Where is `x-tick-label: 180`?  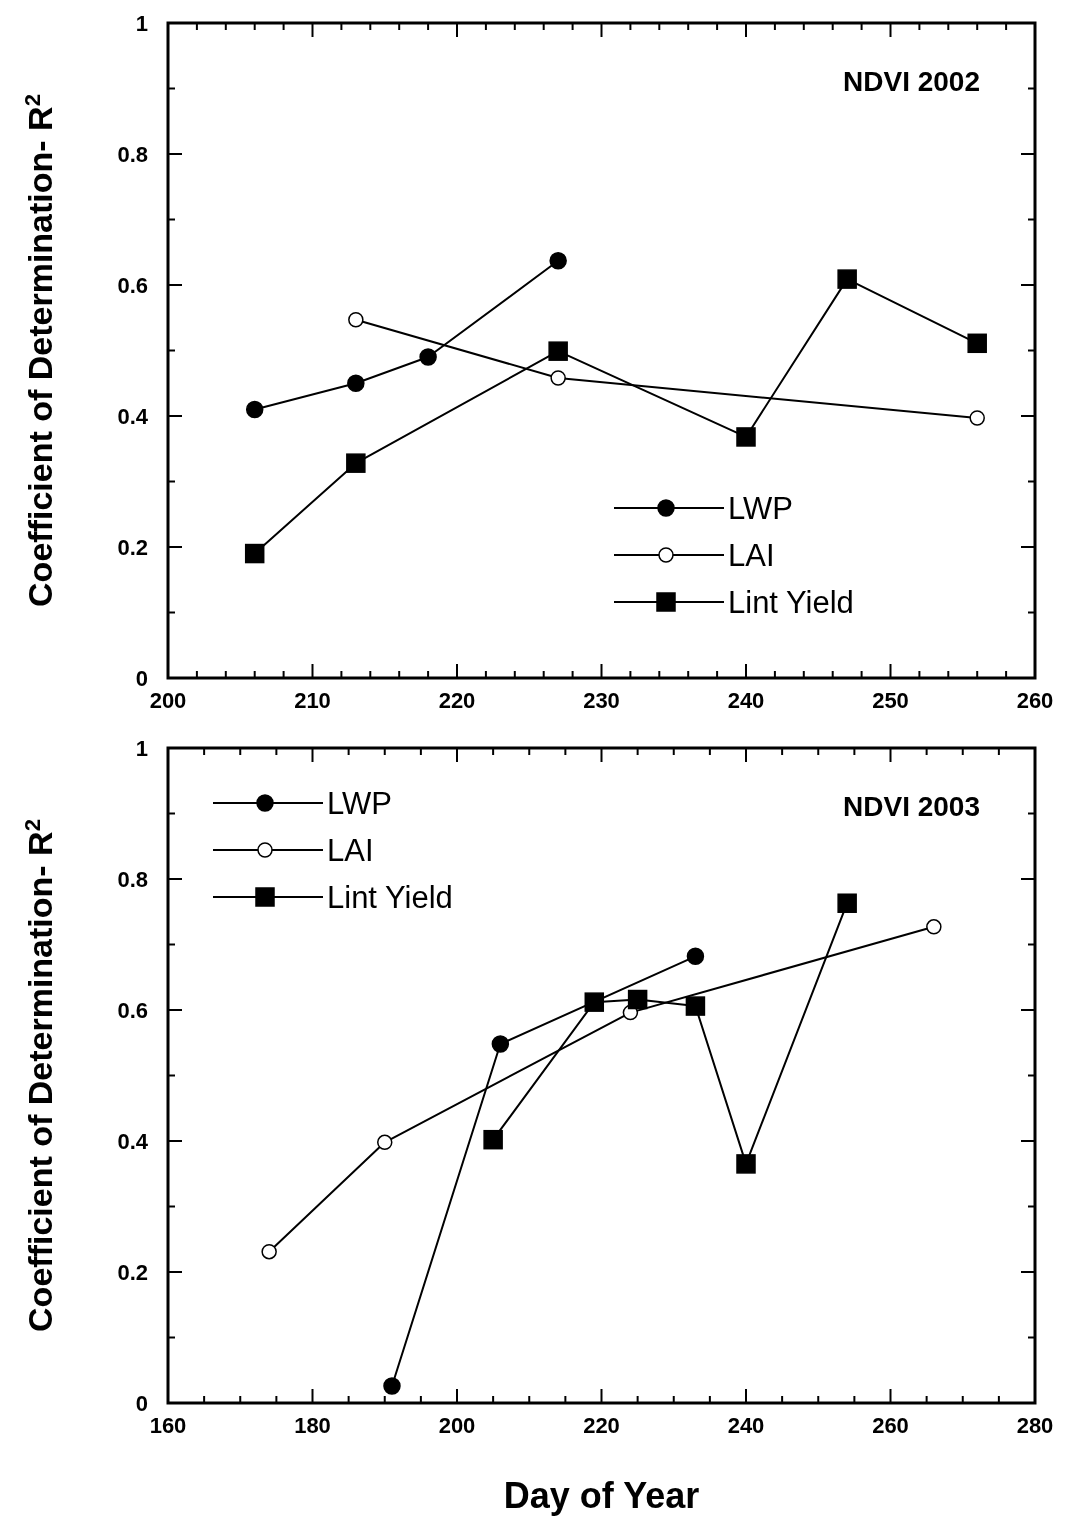
x-tick-label: 180 is located at coordinates (312, 1425).